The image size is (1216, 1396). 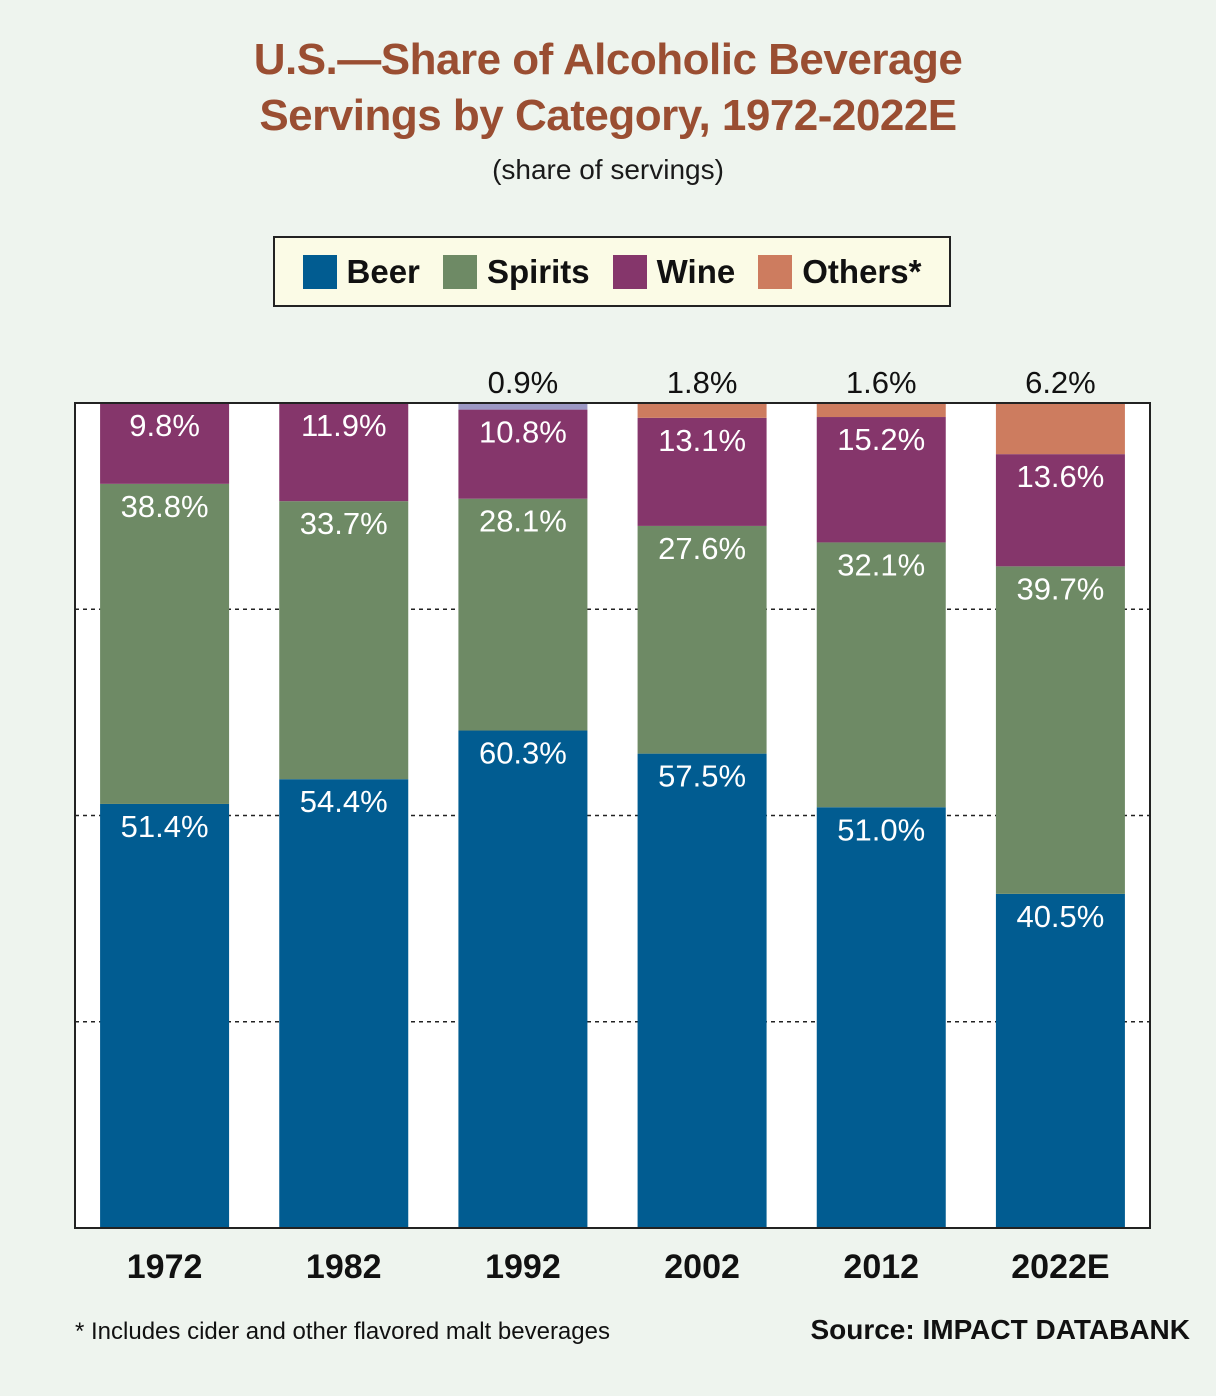 What do you see at coordinates (523, 382) in the screenshot?
I see `data-label-others-1992: 0.9%` at bounding box center [523, 382].